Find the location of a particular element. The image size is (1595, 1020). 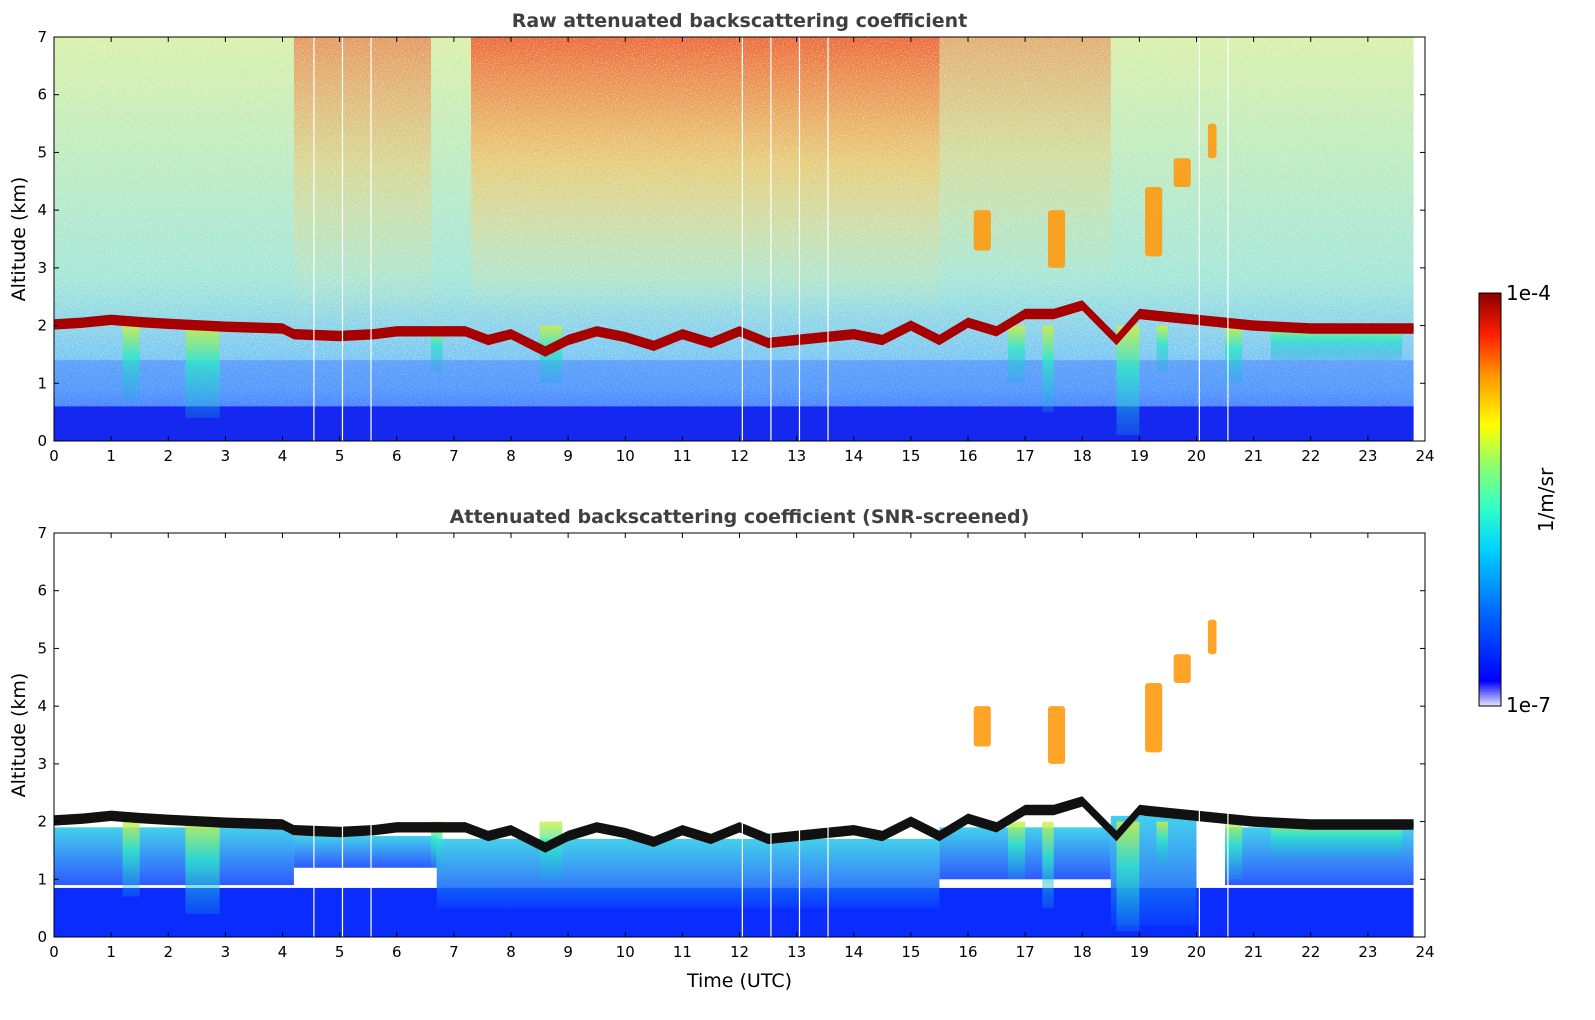

colorbar-min-label: 1e-7 is located at coordinates (1528, 705).